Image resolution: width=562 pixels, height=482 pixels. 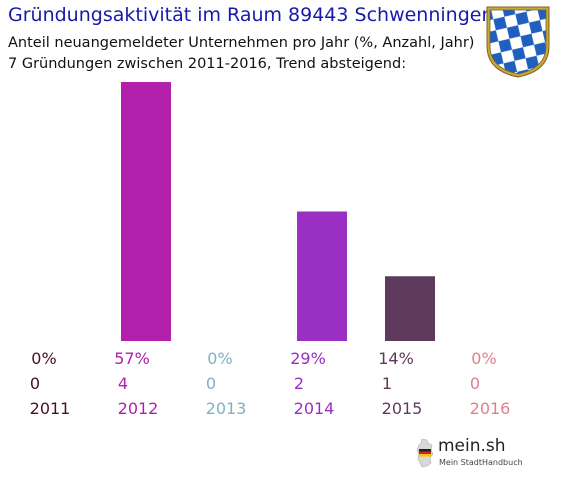 I want to click on percent-label-2016: 0%, so click(x=483, y=358).